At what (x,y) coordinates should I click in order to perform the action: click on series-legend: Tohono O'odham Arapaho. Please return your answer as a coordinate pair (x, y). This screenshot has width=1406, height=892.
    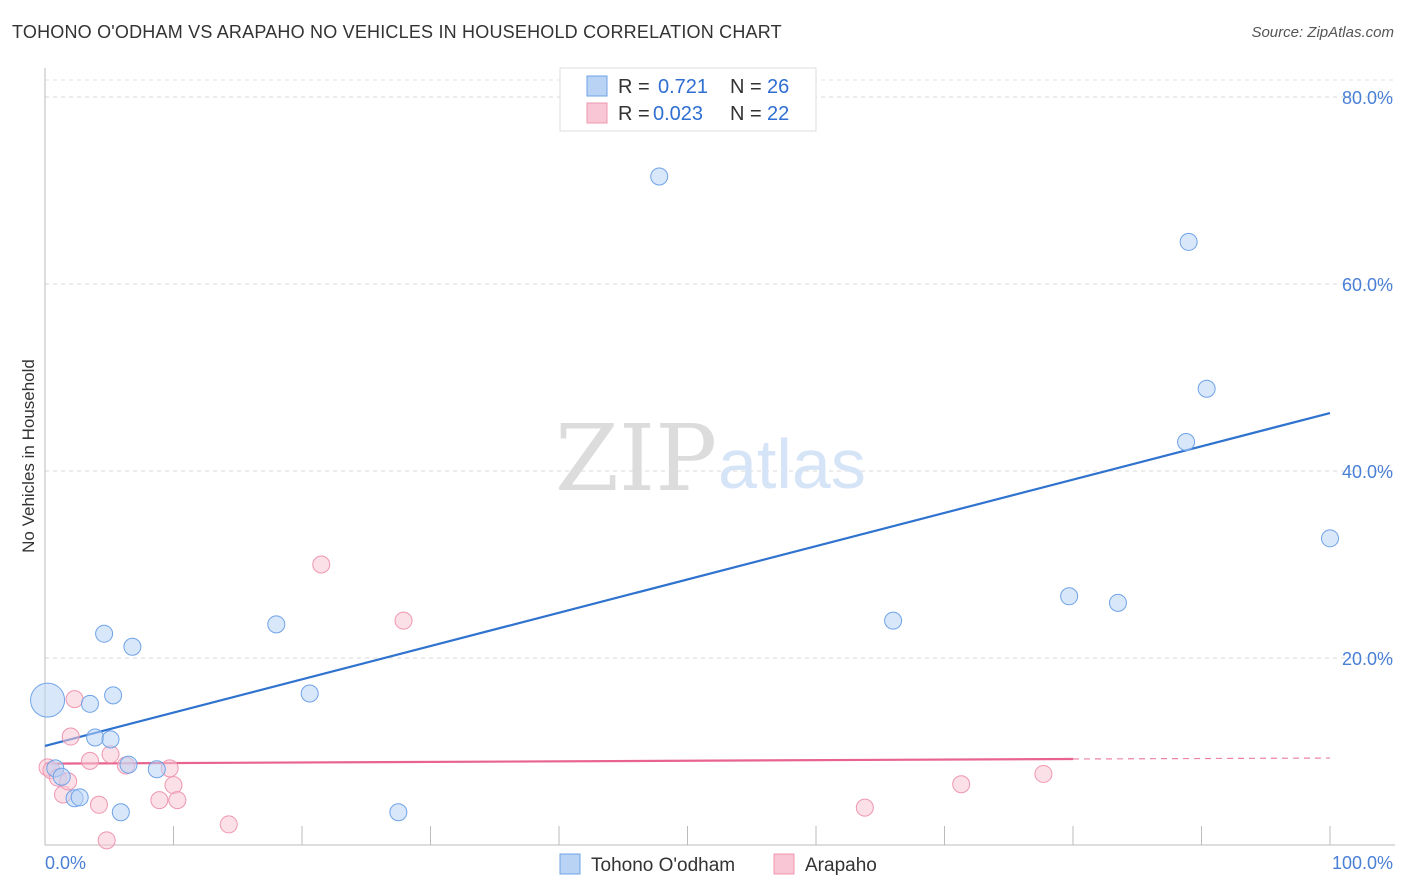
    Looking at the image, I should click on (718, 864).